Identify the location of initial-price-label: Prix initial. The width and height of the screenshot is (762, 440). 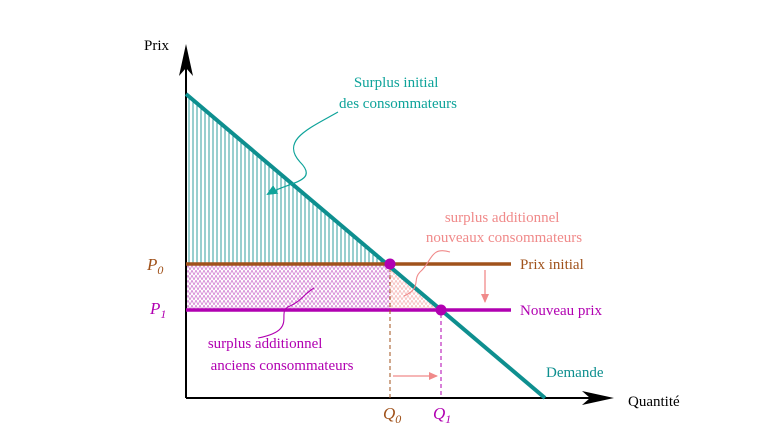
(552, 265).